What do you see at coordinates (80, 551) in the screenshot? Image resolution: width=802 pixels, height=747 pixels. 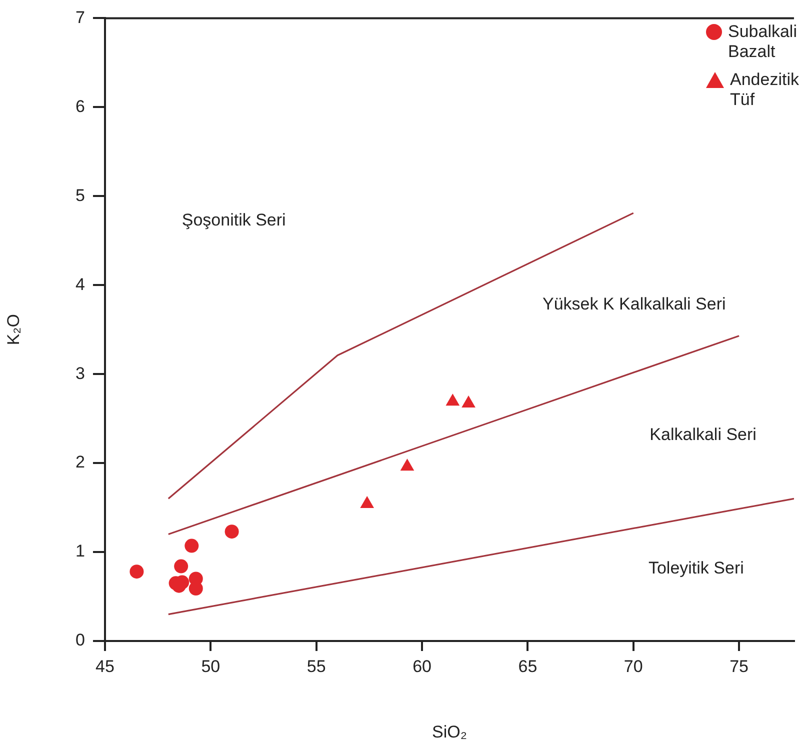 I see `y-tick-label: 1` at bounding box center [80, 551].